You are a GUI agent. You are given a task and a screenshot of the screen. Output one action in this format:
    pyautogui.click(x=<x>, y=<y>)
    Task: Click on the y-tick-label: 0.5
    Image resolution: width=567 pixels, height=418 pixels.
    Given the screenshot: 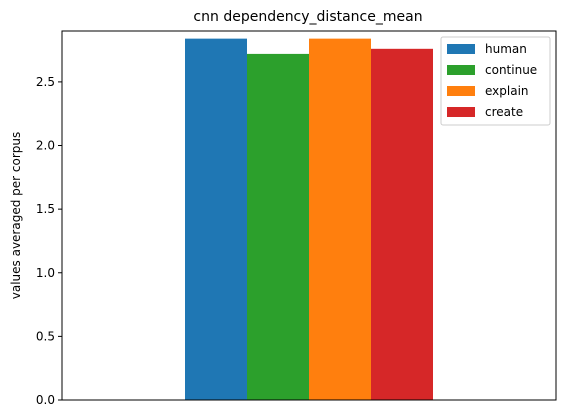 What is the action you would take?
    pyautogui.click(x=45, y=336)
    